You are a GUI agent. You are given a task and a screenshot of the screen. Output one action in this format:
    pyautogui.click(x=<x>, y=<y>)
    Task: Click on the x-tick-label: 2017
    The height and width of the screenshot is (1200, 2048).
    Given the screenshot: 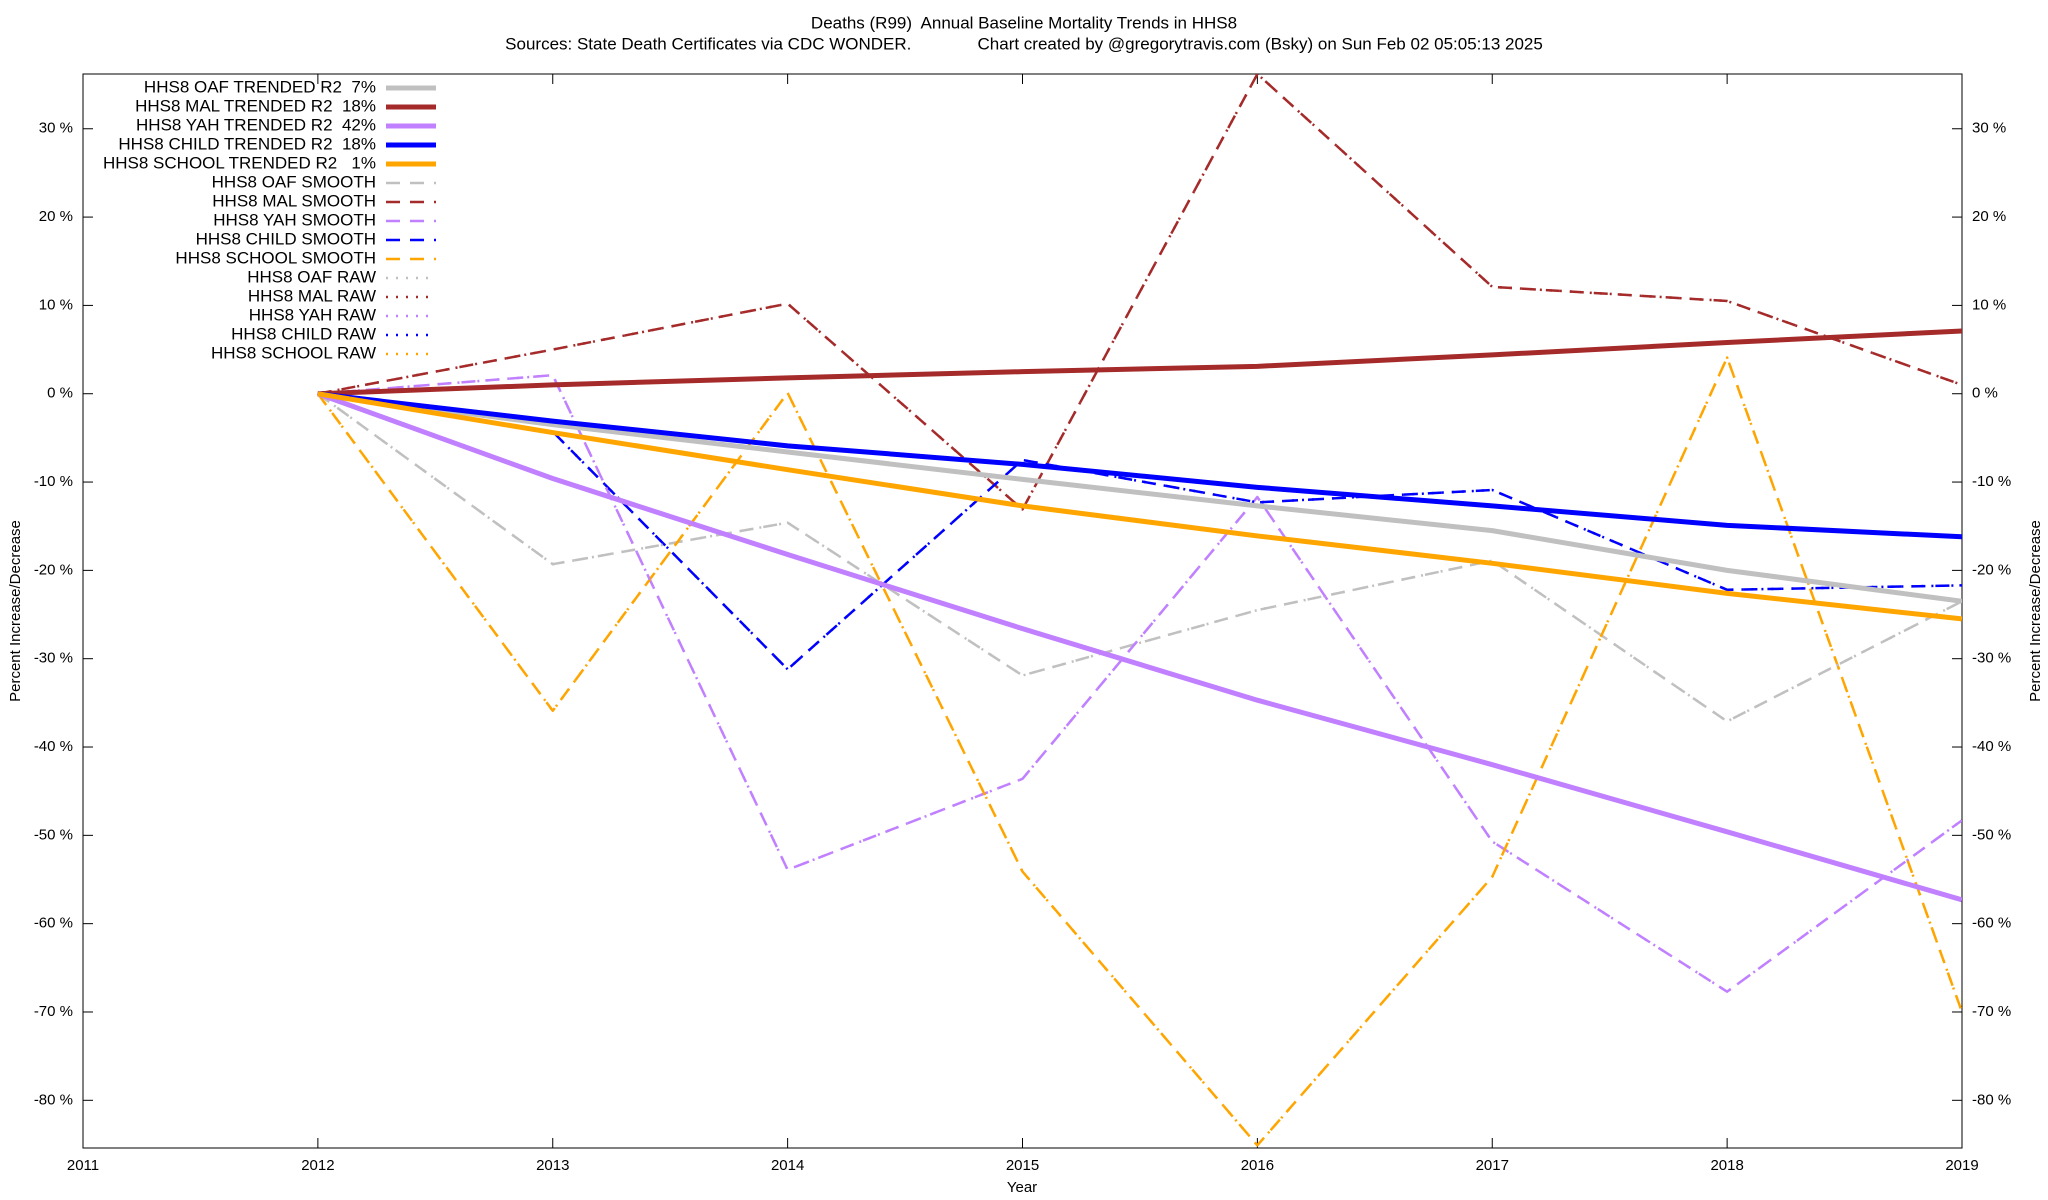 What is the action you would take?
    pyautogui.click(x=1492, y=1165)
    